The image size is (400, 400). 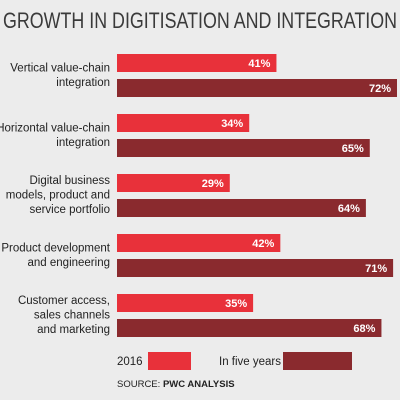 What do you see at coordinates (236, 304) in the screenshot?
I see `value-label: 35%` at bounding box center [236, 304].